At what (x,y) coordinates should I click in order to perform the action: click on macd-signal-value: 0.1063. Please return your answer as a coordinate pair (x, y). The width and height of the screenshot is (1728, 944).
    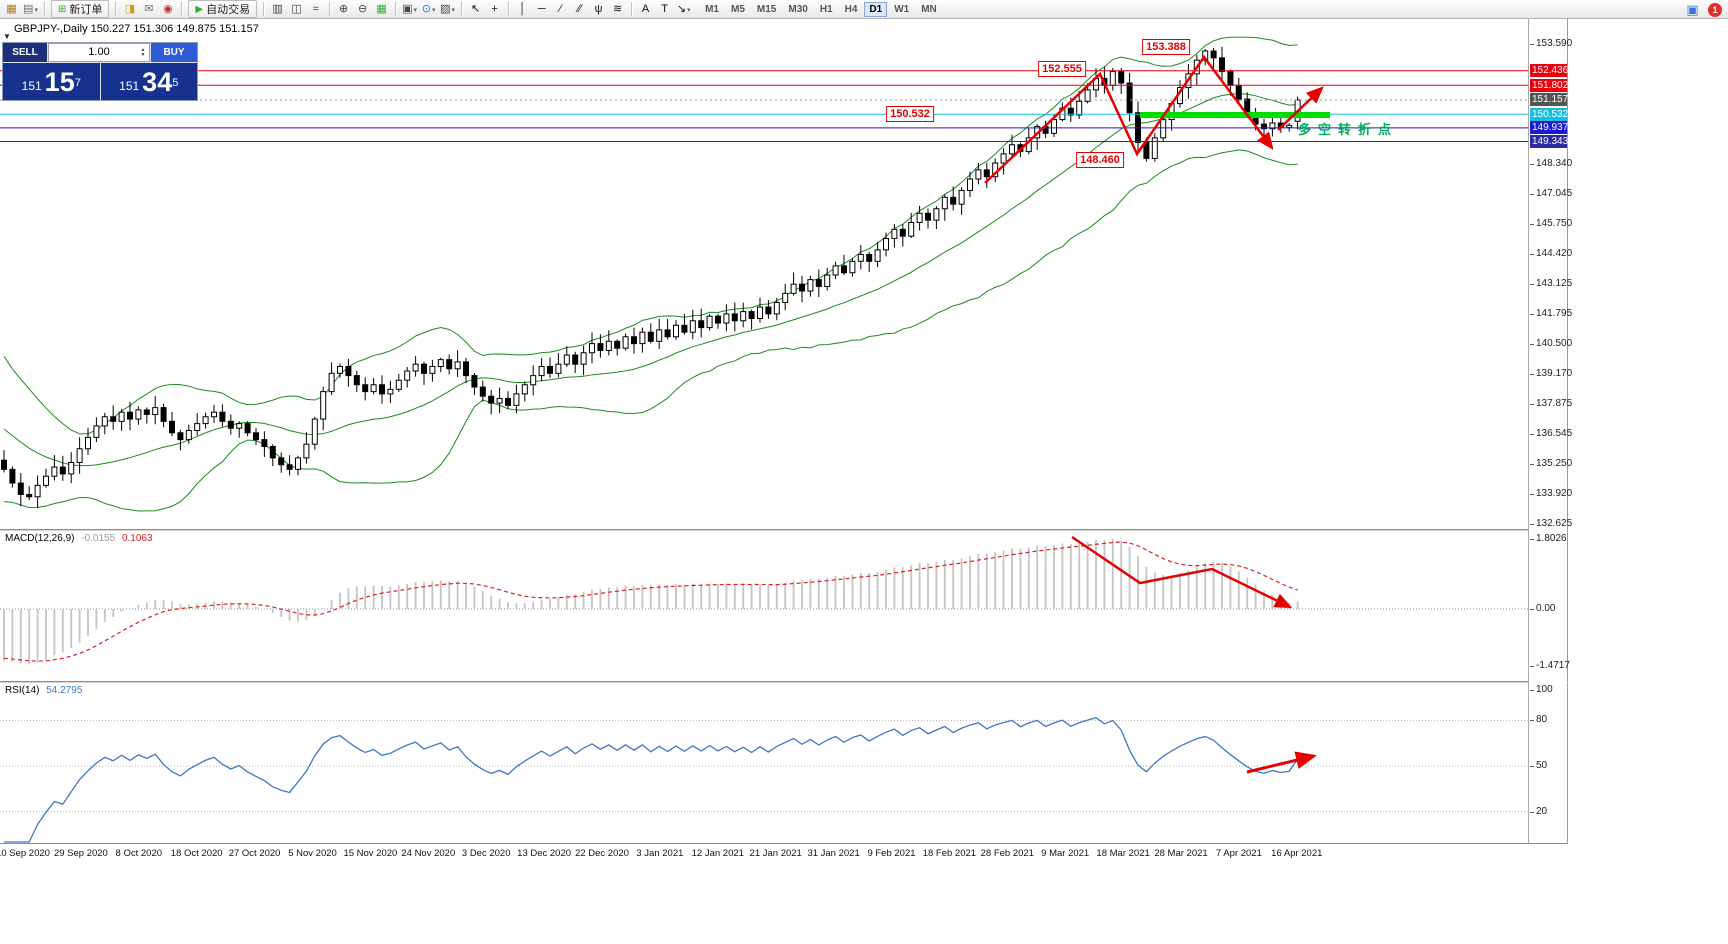
    Looking at the image, I should click on (137, 538).